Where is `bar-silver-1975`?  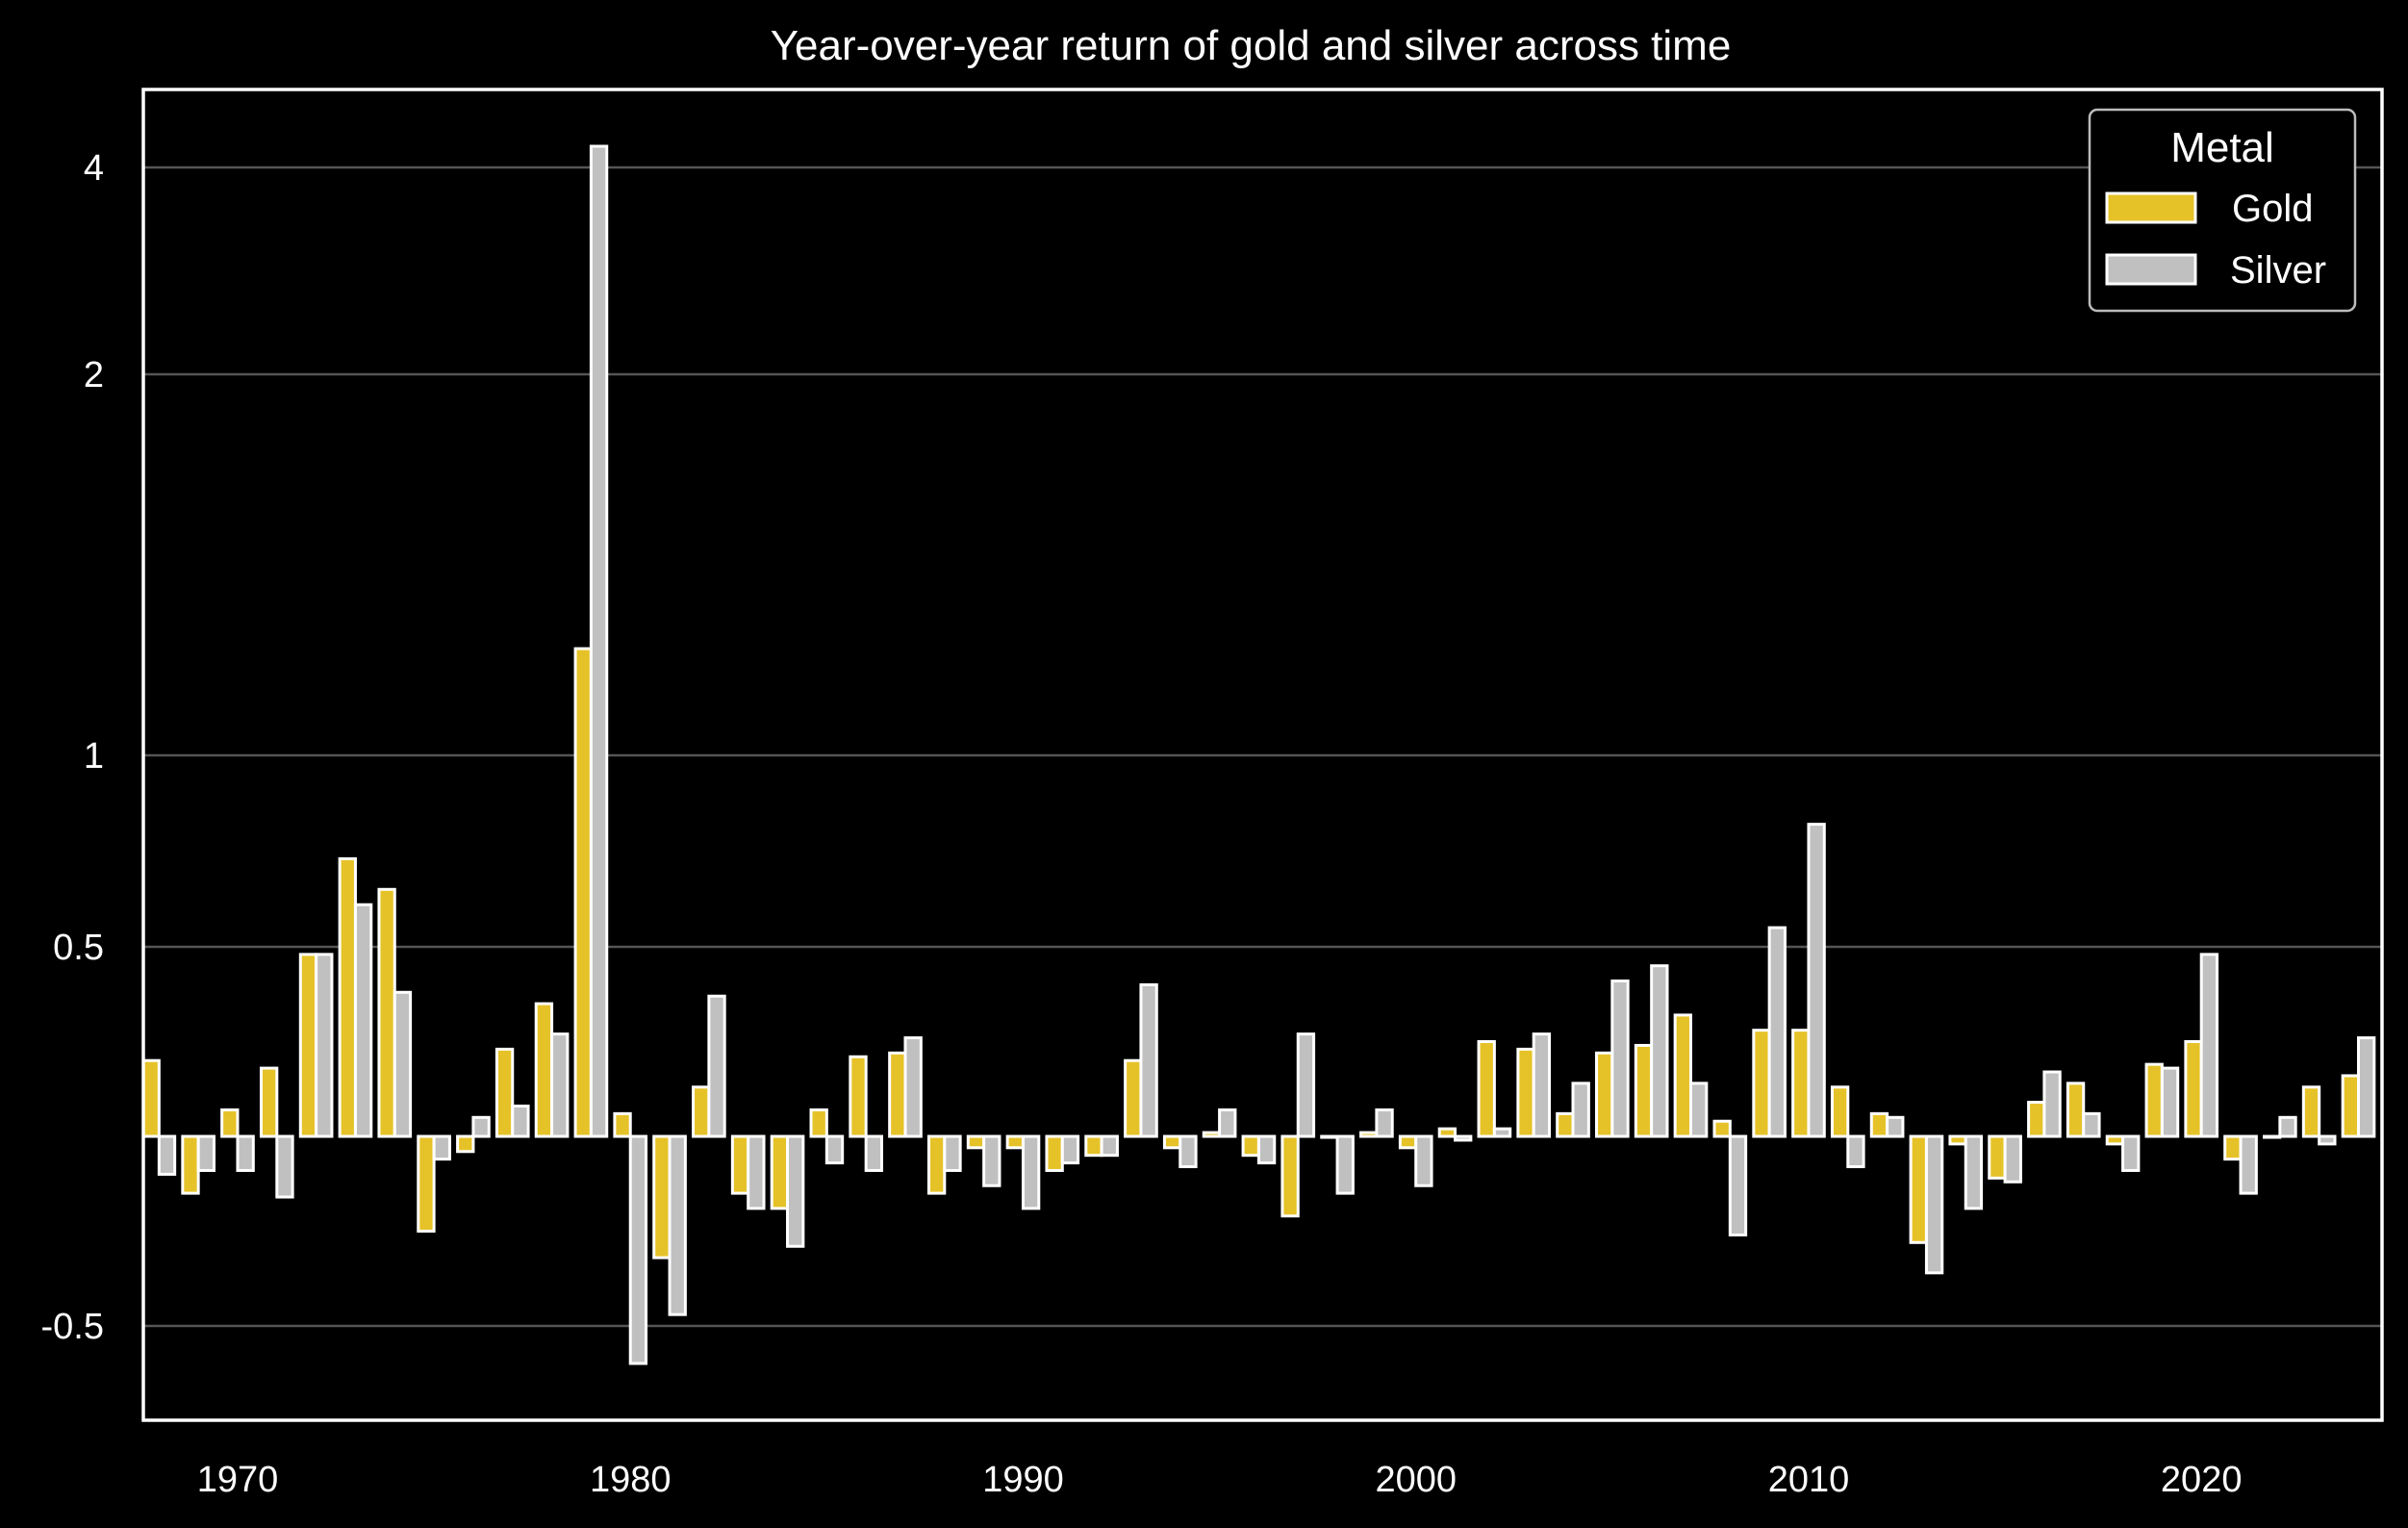 bar-silver-1975 is located at coordinates (441, 1147).